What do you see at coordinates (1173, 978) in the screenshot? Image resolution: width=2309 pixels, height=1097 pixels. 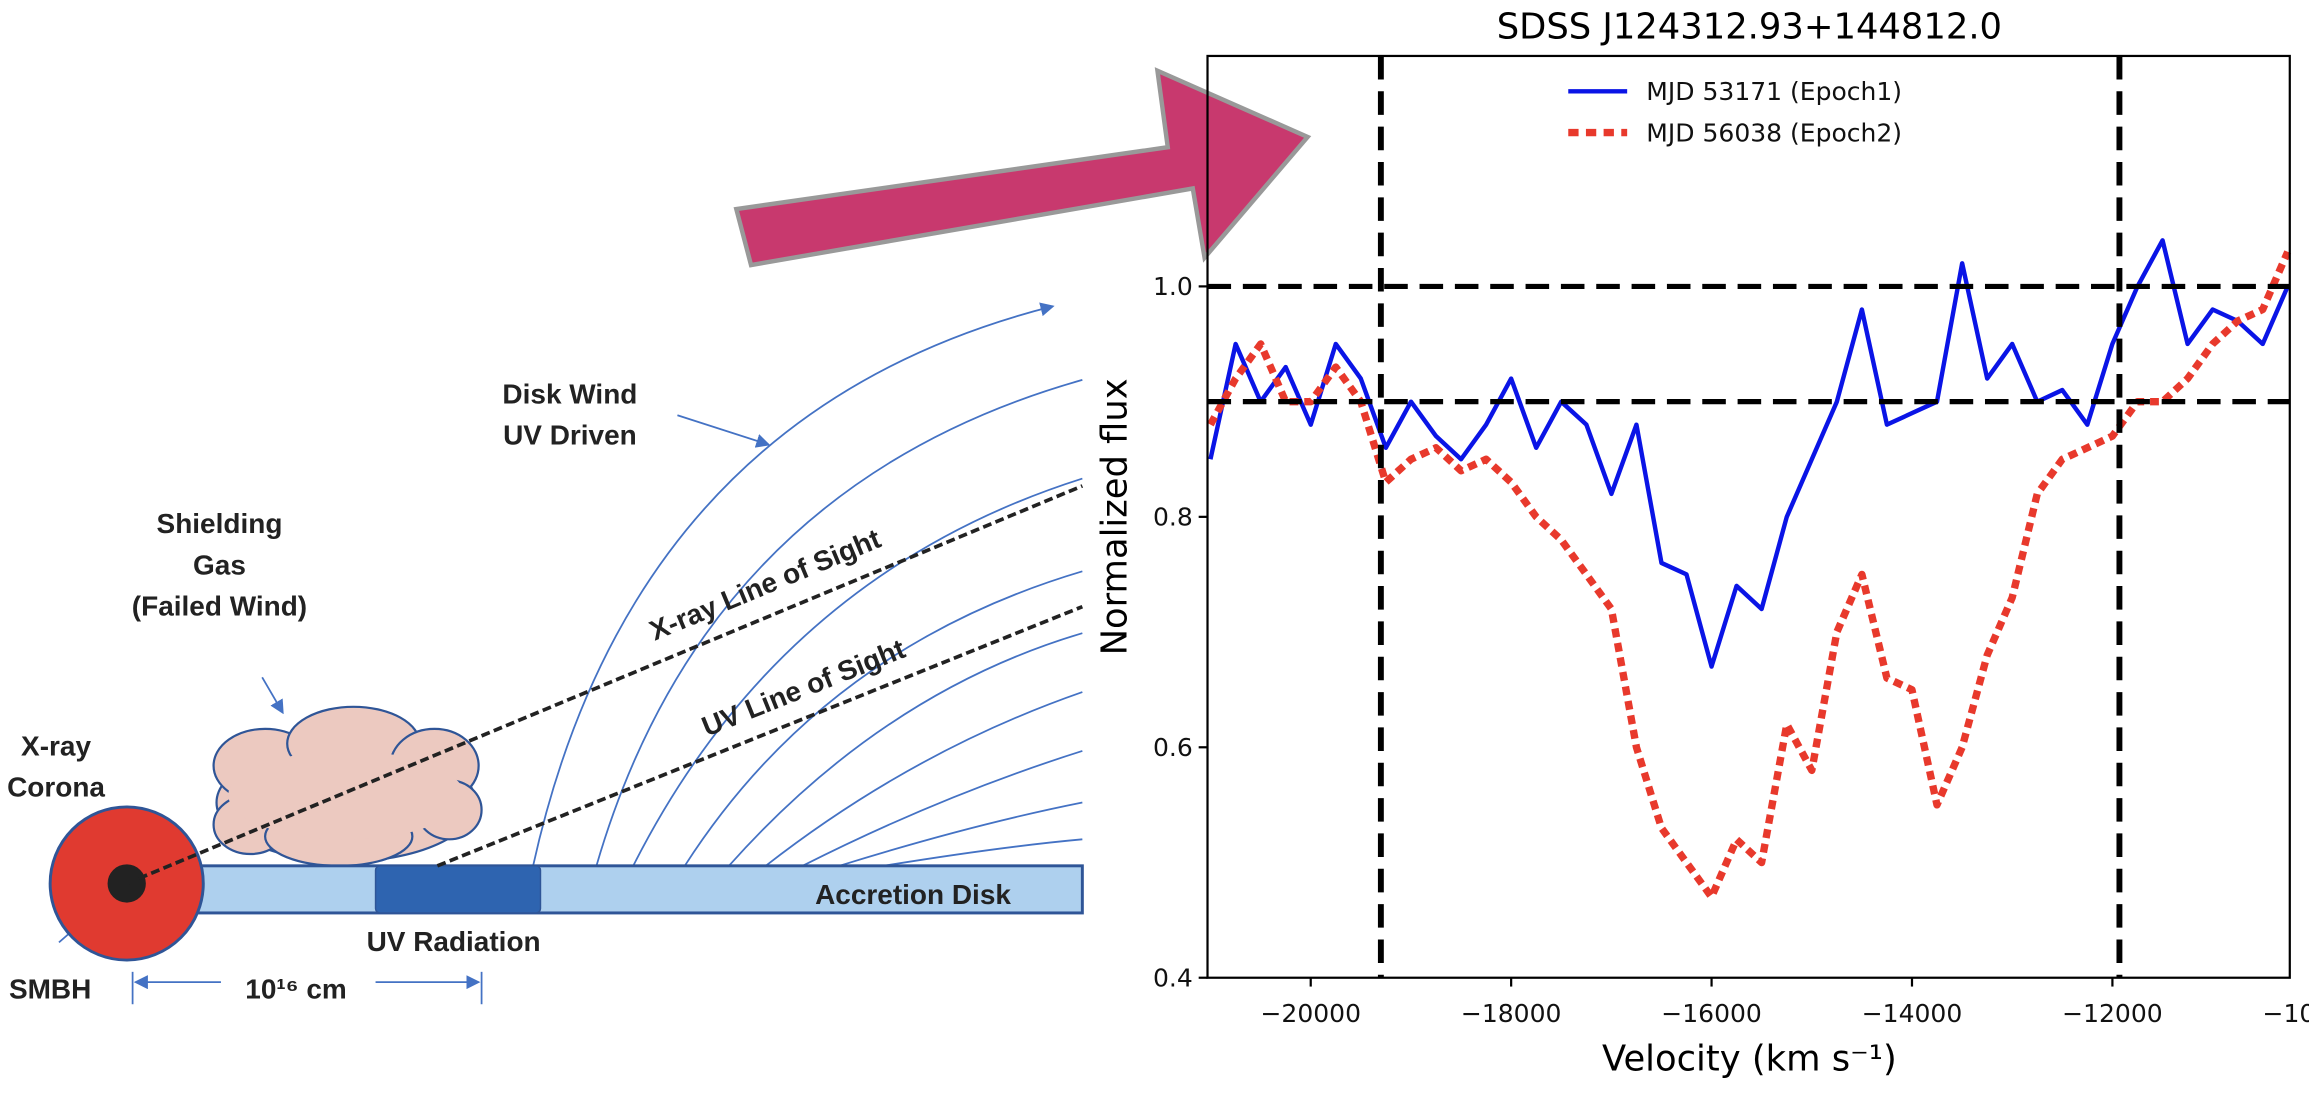 I see `y-tick-label: 0.4` at bounding box center [1173, 978].